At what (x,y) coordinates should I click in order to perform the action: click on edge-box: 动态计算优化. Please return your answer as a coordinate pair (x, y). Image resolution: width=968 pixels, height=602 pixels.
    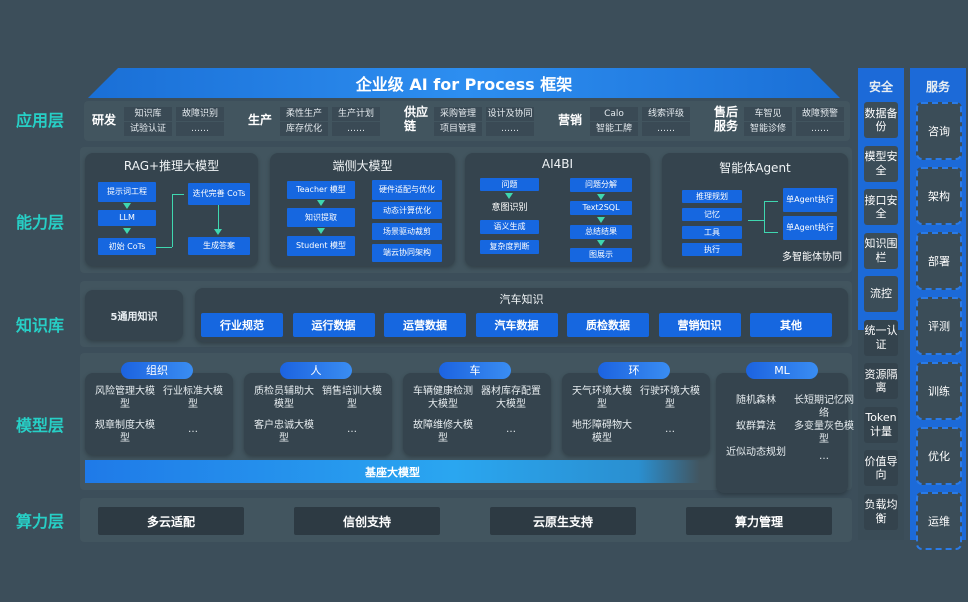
    Looking at the image, I should click on (407, 210).